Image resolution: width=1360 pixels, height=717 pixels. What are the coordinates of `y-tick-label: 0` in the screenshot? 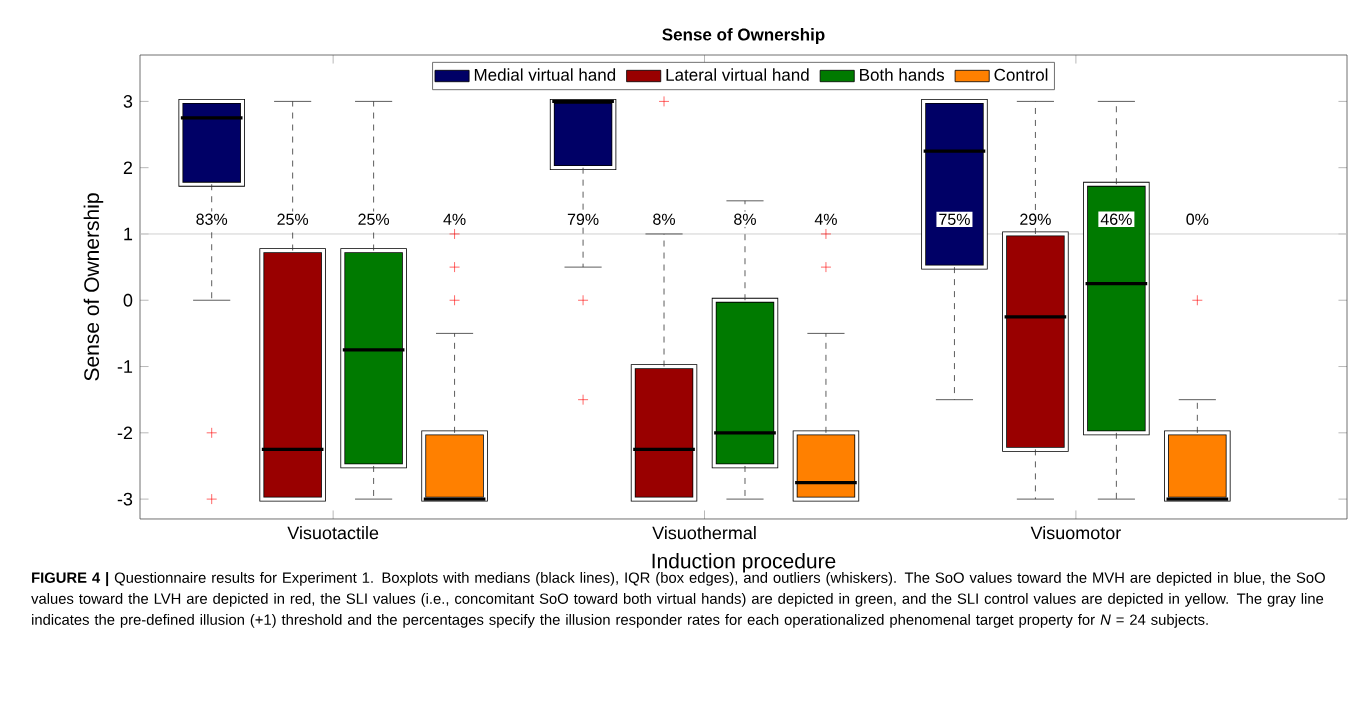 It's located at (128, 300).